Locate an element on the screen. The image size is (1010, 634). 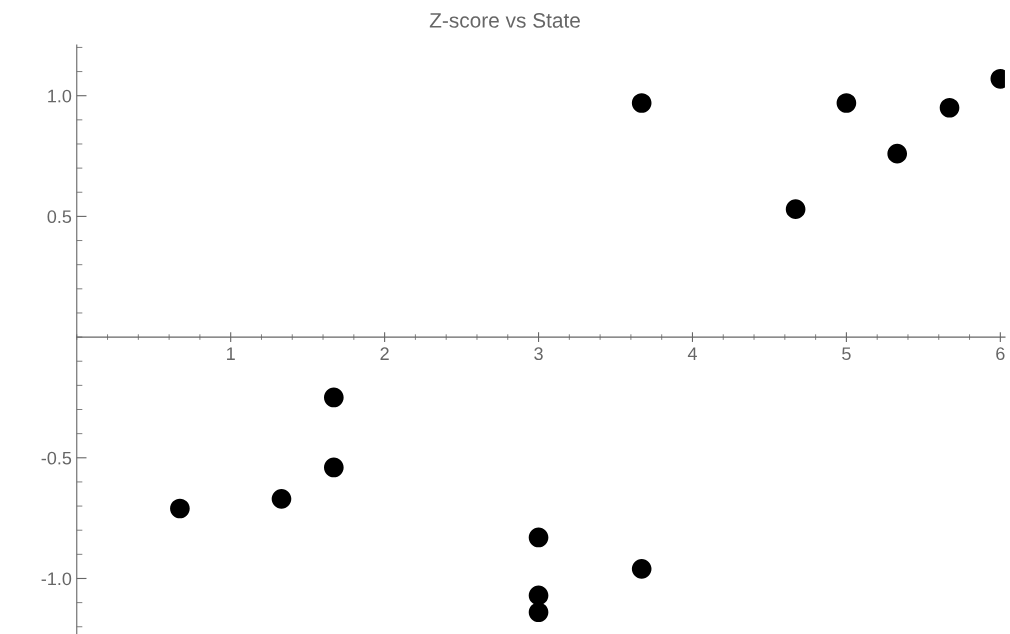
chart-title: Z-score vs State is located at coordinates (504, 20).